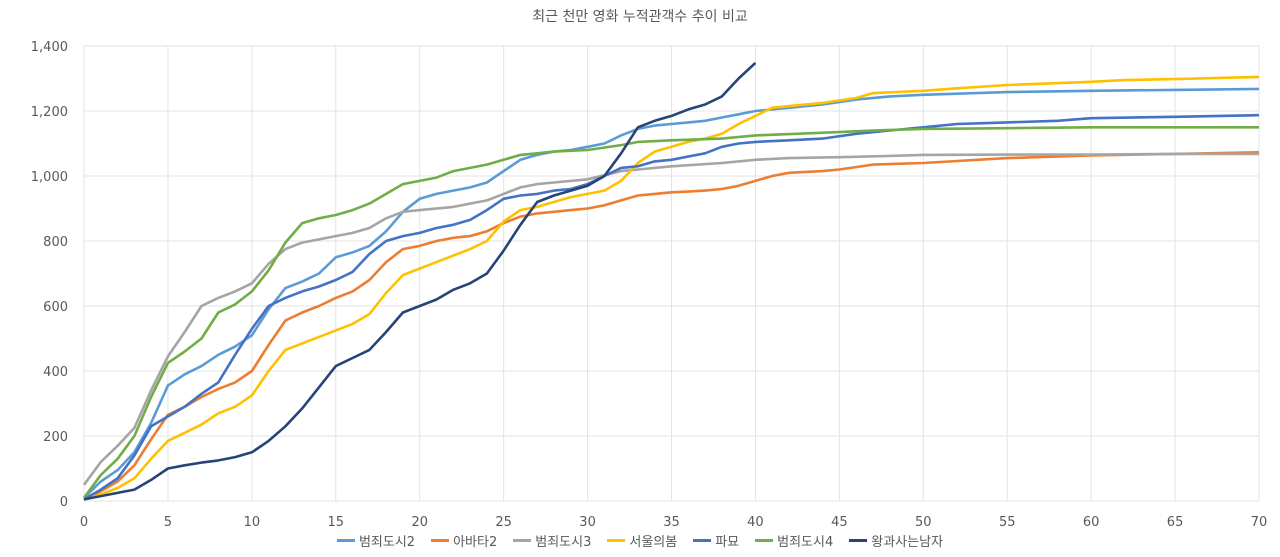 The height and width of the screenshot is (557, 1280). Describe the element at coordinates (336, 522) in the screenshot. I see `x-tick-label: 15` at that location.